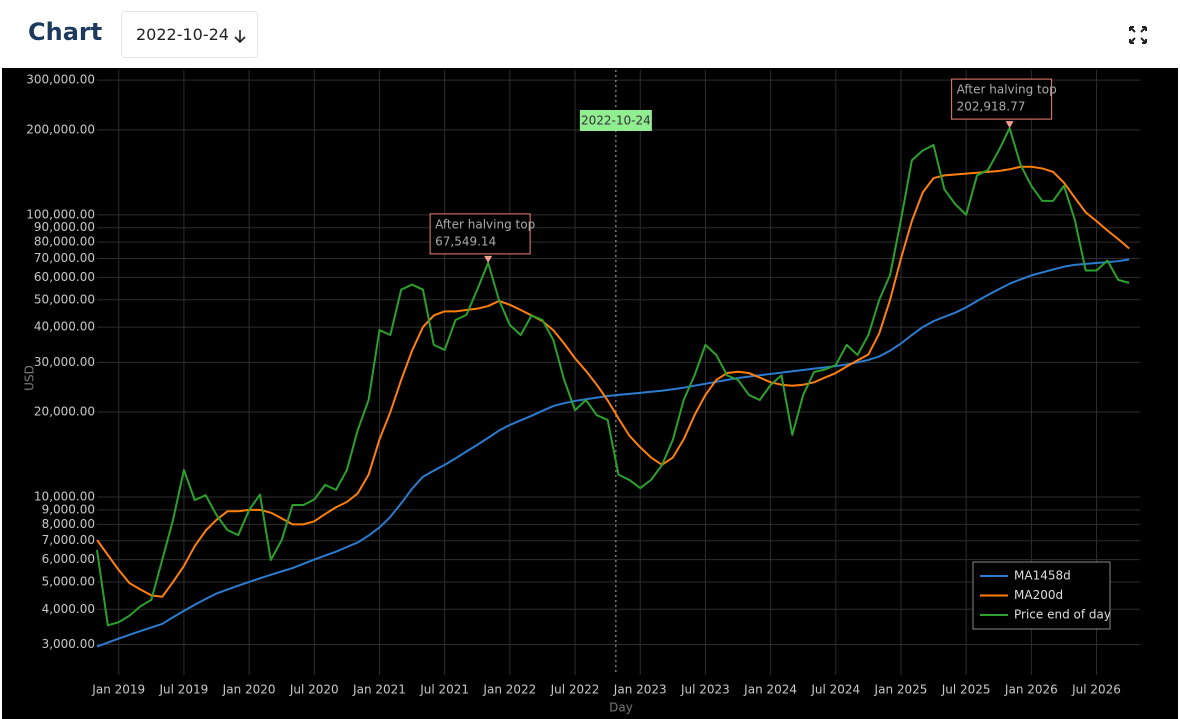 The height and width of the screenshot is (719, 1180). I want to click on annotation-value: 202,918.77, so click(991, 107).